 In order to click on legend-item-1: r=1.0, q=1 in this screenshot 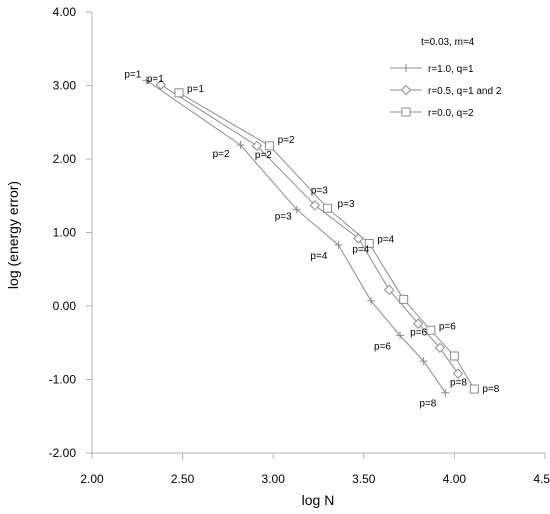, I will do `click(432, 69)`.